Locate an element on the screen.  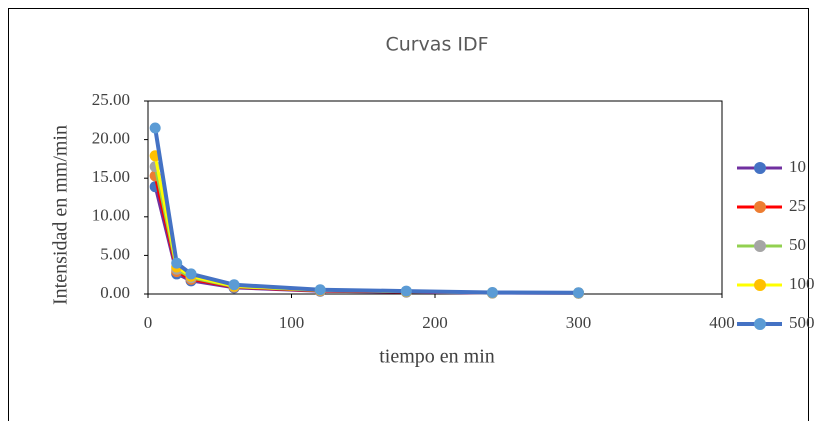
y-tick-label: 20.00 is located at coordinates (111, 138).